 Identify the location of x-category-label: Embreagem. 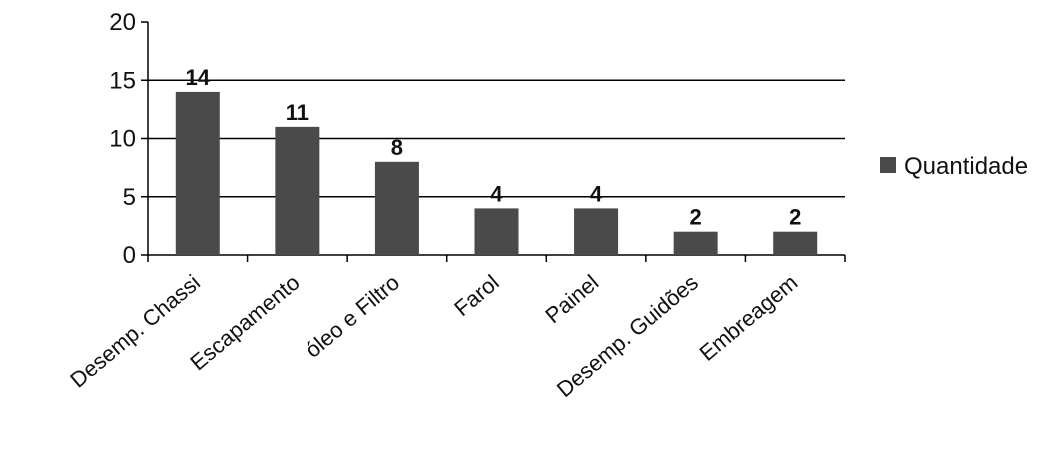
(749, 318).